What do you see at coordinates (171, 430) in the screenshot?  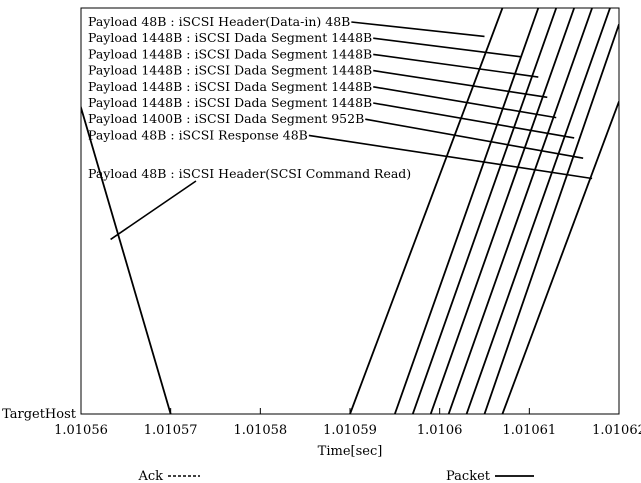 I see `x-tick-label: 1.01057` at bounding box center [171, 430].